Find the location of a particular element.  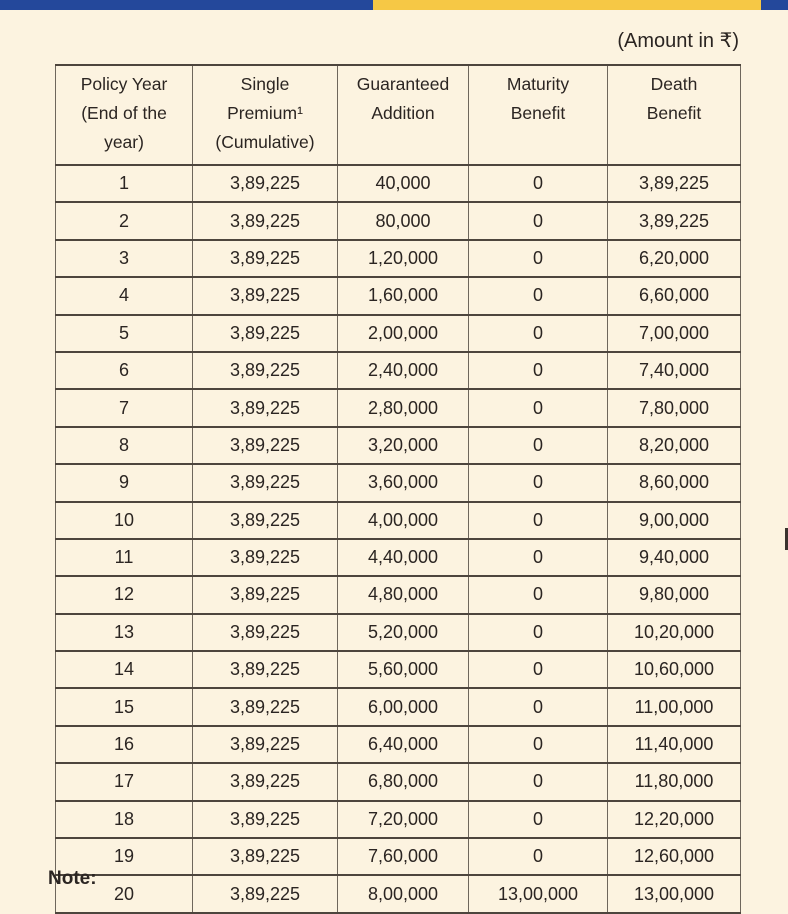

table-cell: 6,00,000 is located at coordinates (403, 707).